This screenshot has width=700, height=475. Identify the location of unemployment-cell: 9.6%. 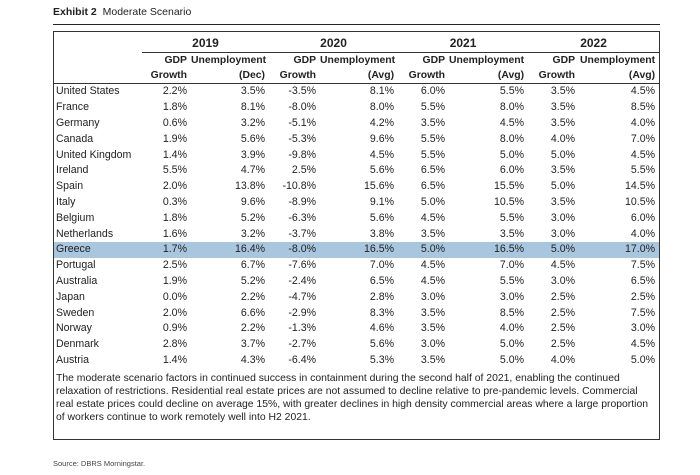
(253, 201).